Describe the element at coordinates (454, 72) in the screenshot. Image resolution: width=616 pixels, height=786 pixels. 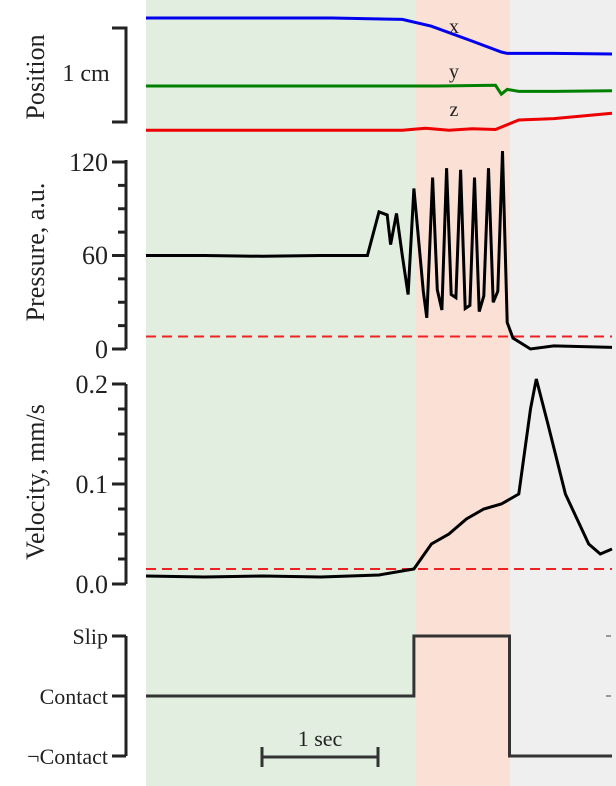
I see `series-label-y: y` at that location.